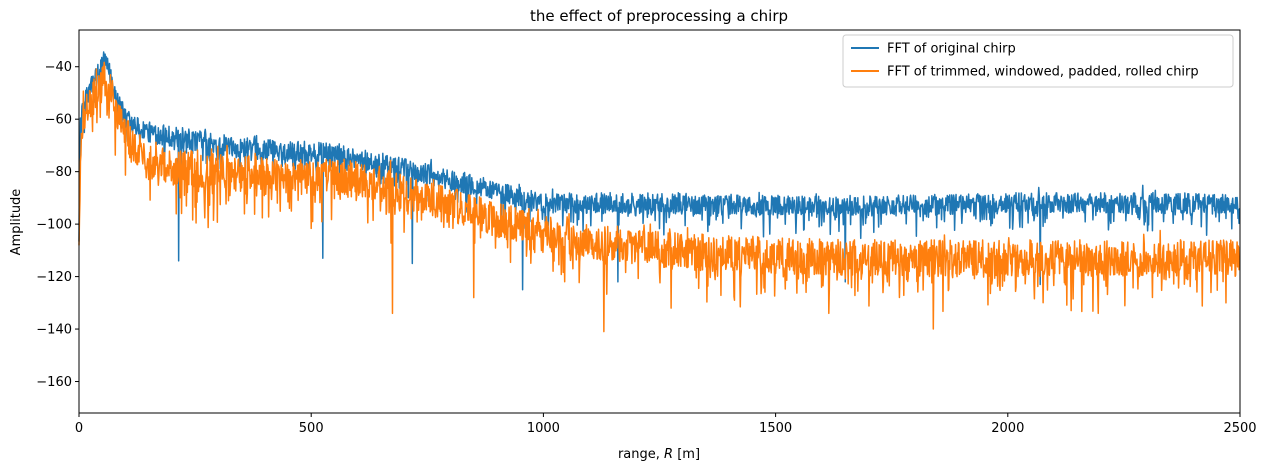 This screenshot has height=476, width=1267. Describe the element at coordinates (311, 428) in the screenshot. I see `x-tick-label: 500` at that location.